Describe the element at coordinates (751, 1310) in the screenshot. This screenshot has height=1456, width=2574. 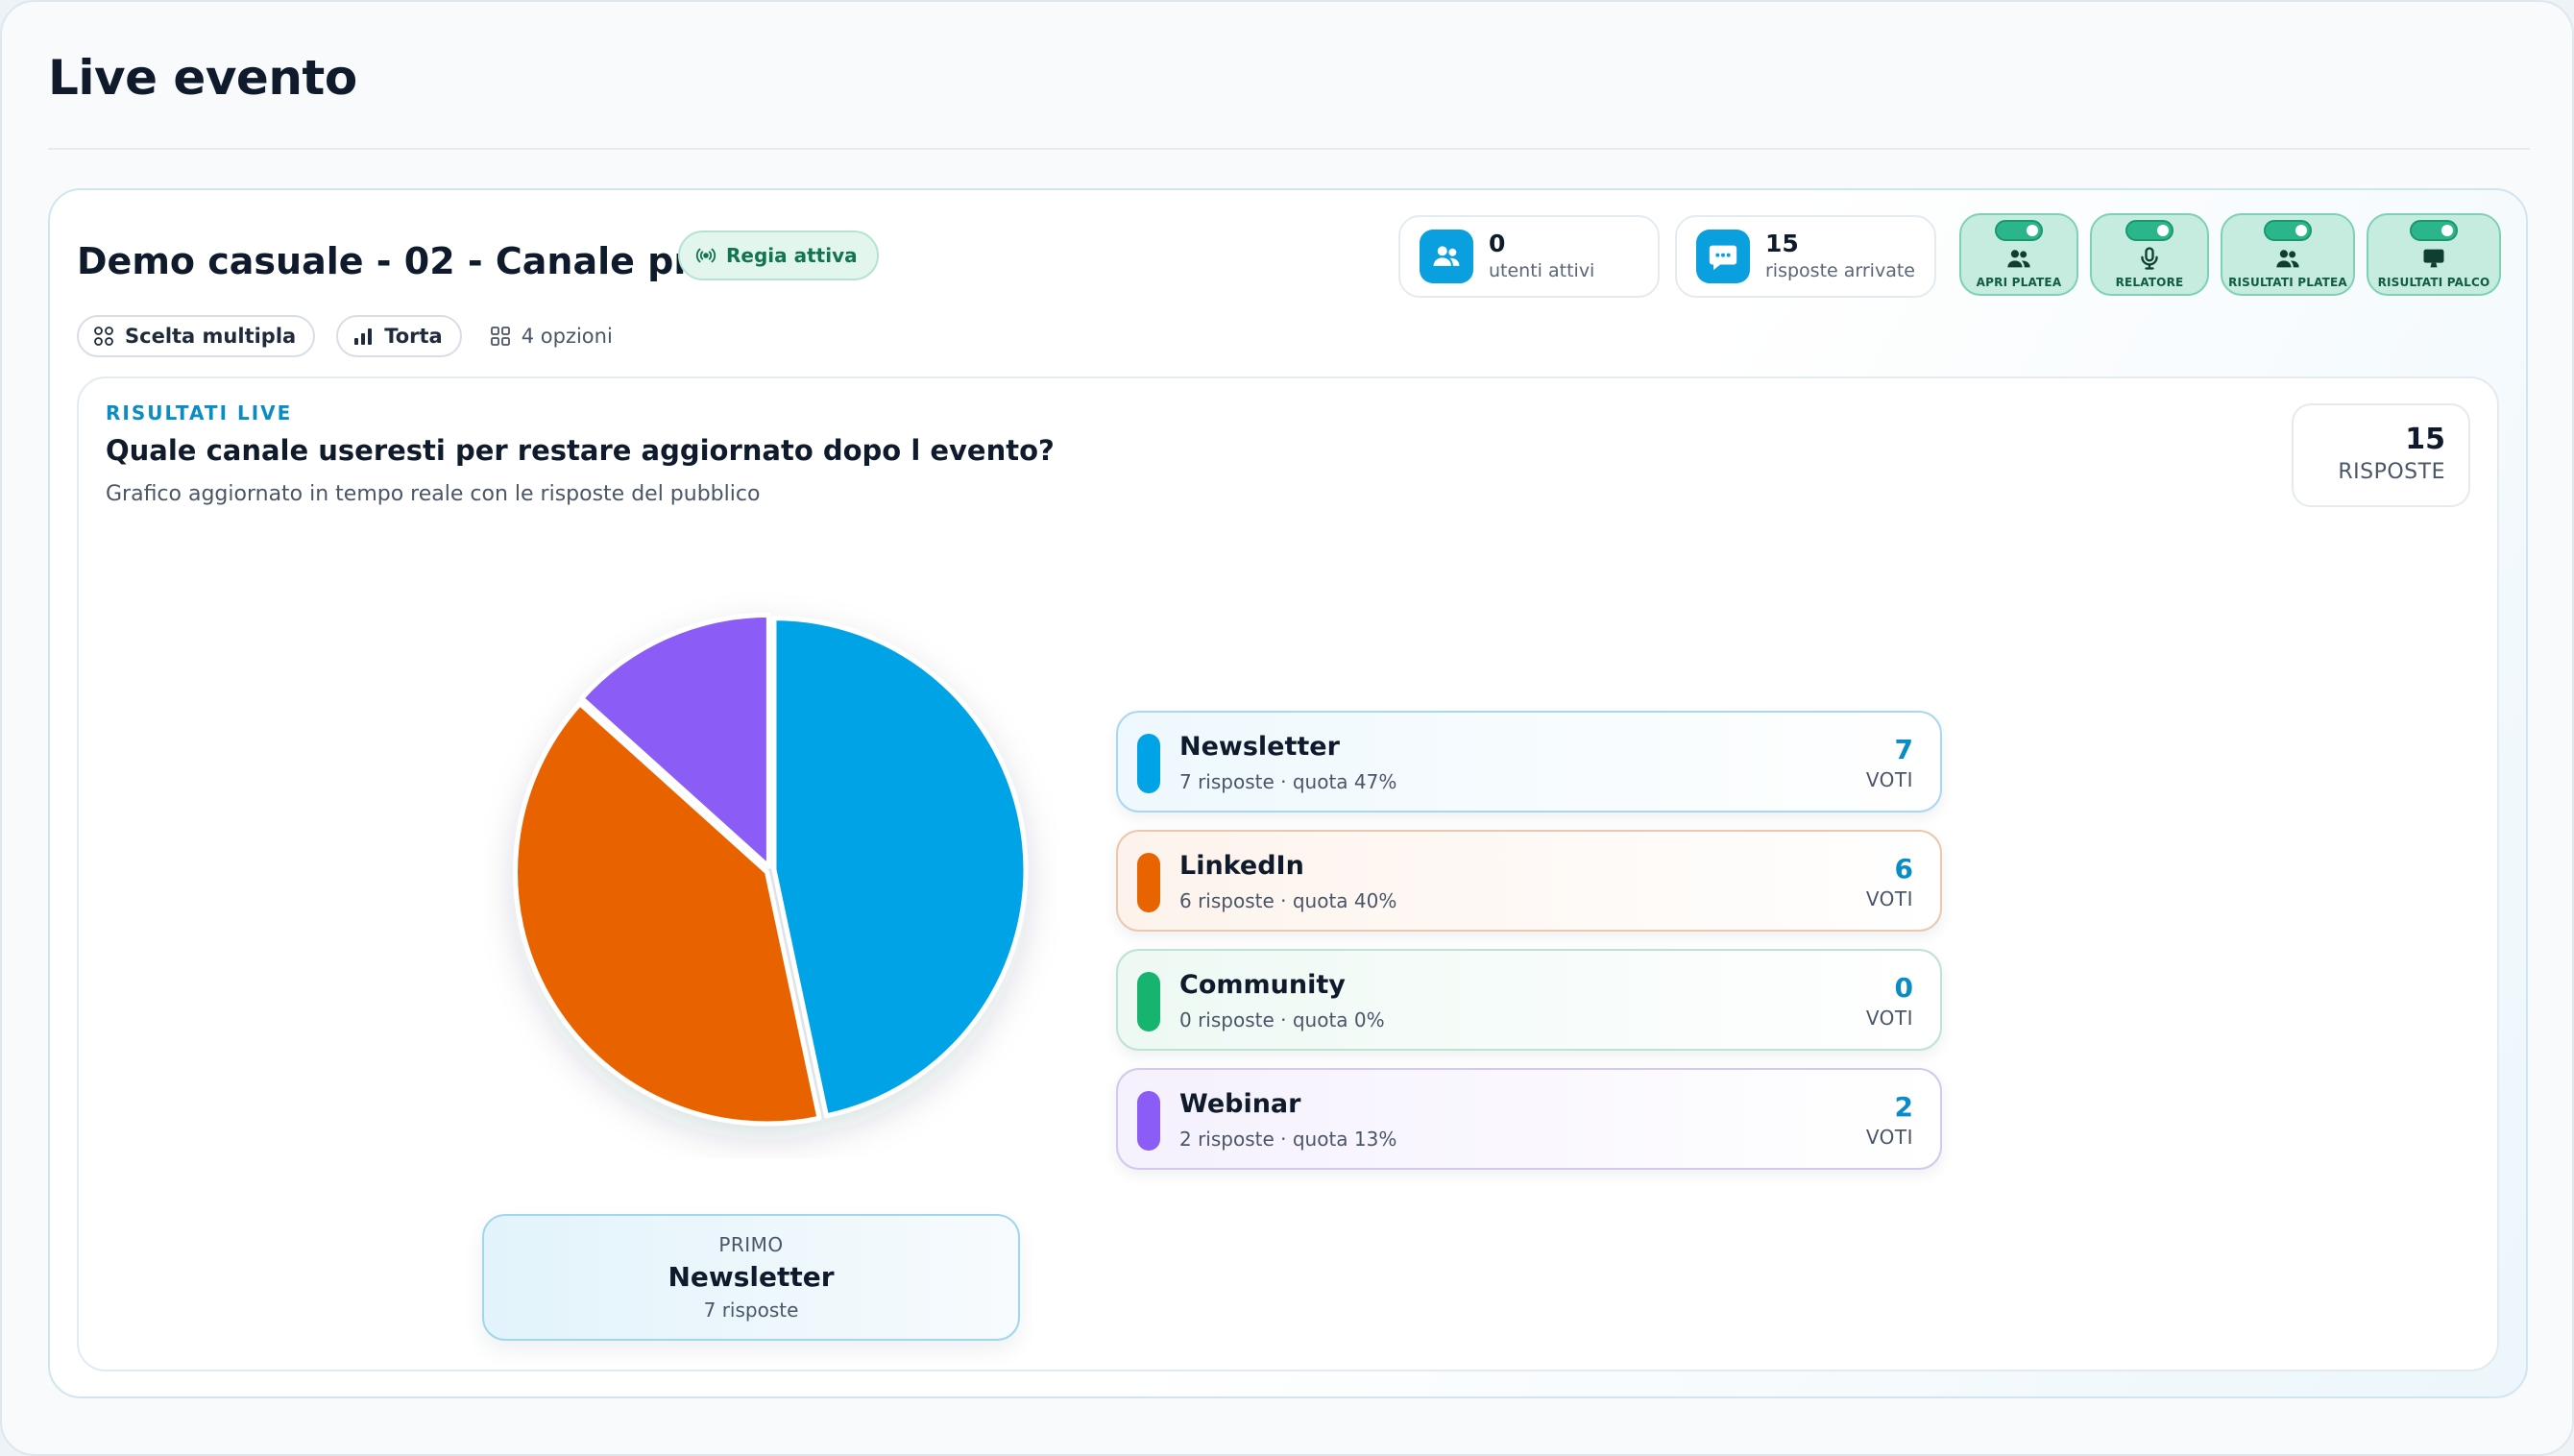
I see `leader-count: 7 risposte` at that location.